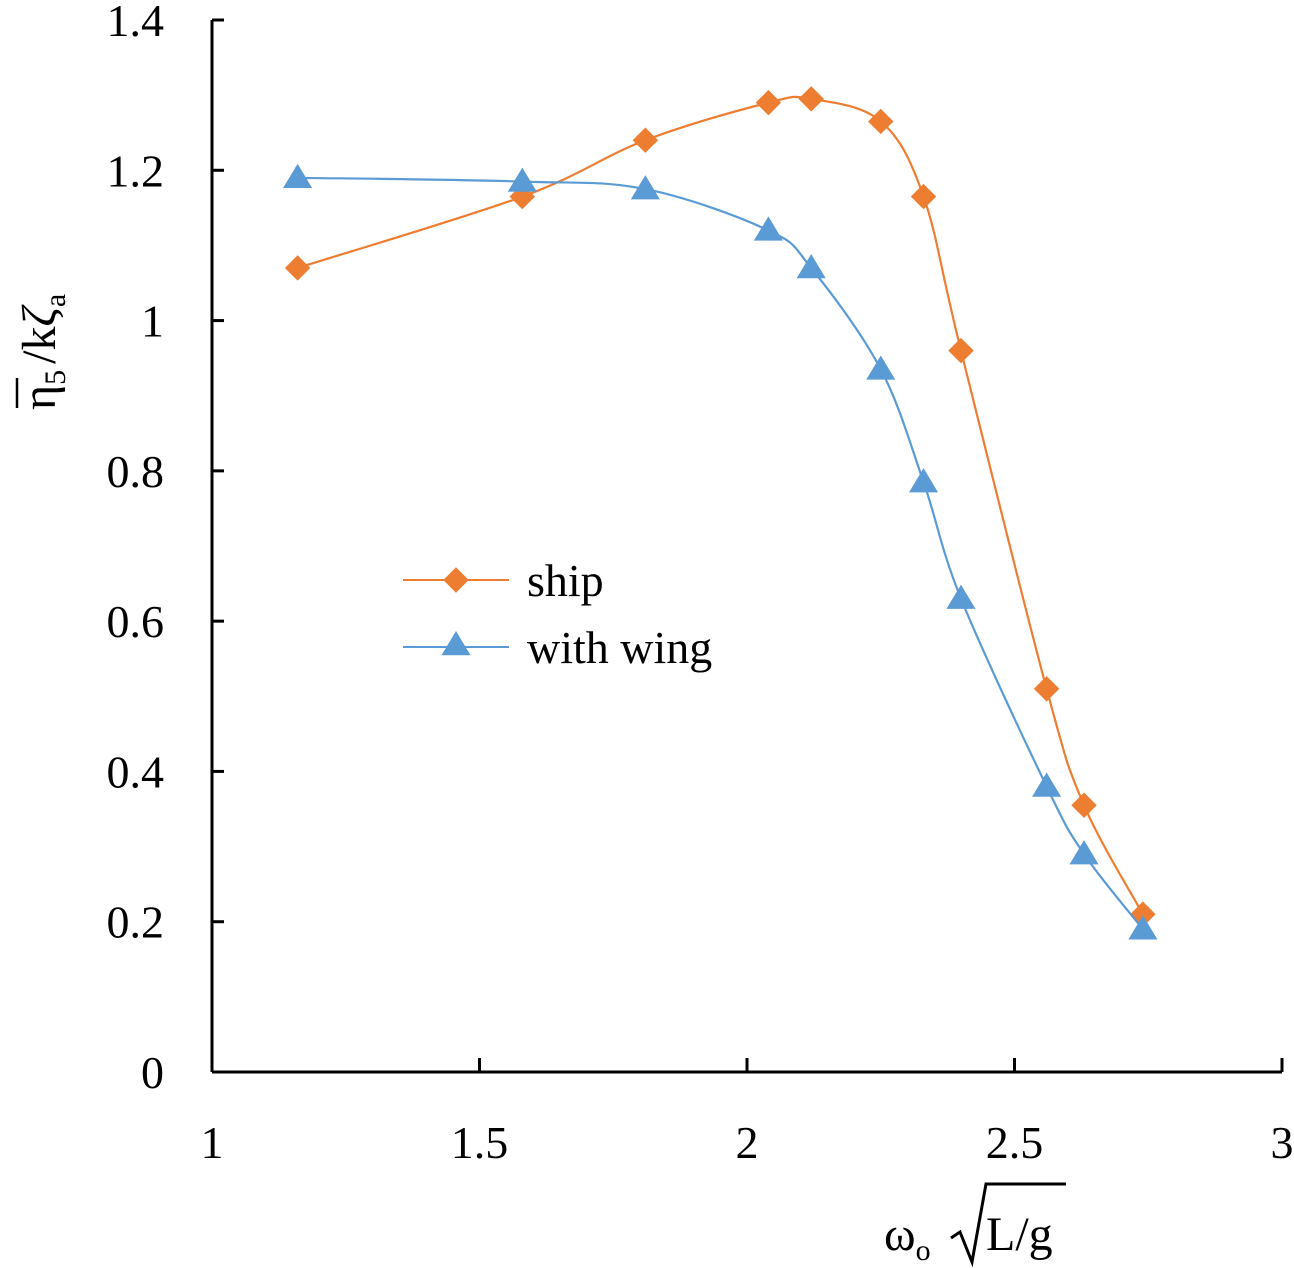 This screenshot has width=1294, height=1268. What do you see at coordinates (39, 315) in the screenshot?
I see `ylabel-zeta: ζ` at bounding box center [39, 315].